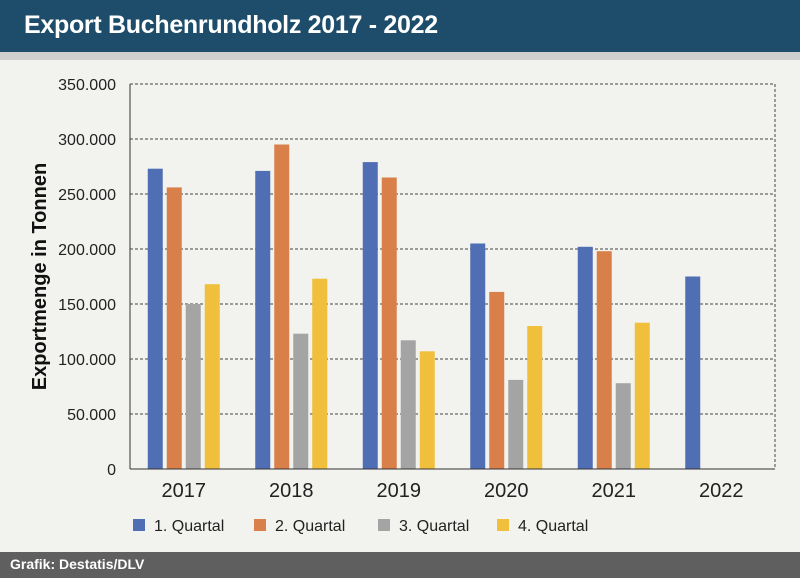 Image resolution: width=800 pixels, height=578 pixels. What do you see at coordinates (77, 564) in the screenshot?
I see `source-credit: Grafik: Destatis/DLV` at bounding box center [77, 564].